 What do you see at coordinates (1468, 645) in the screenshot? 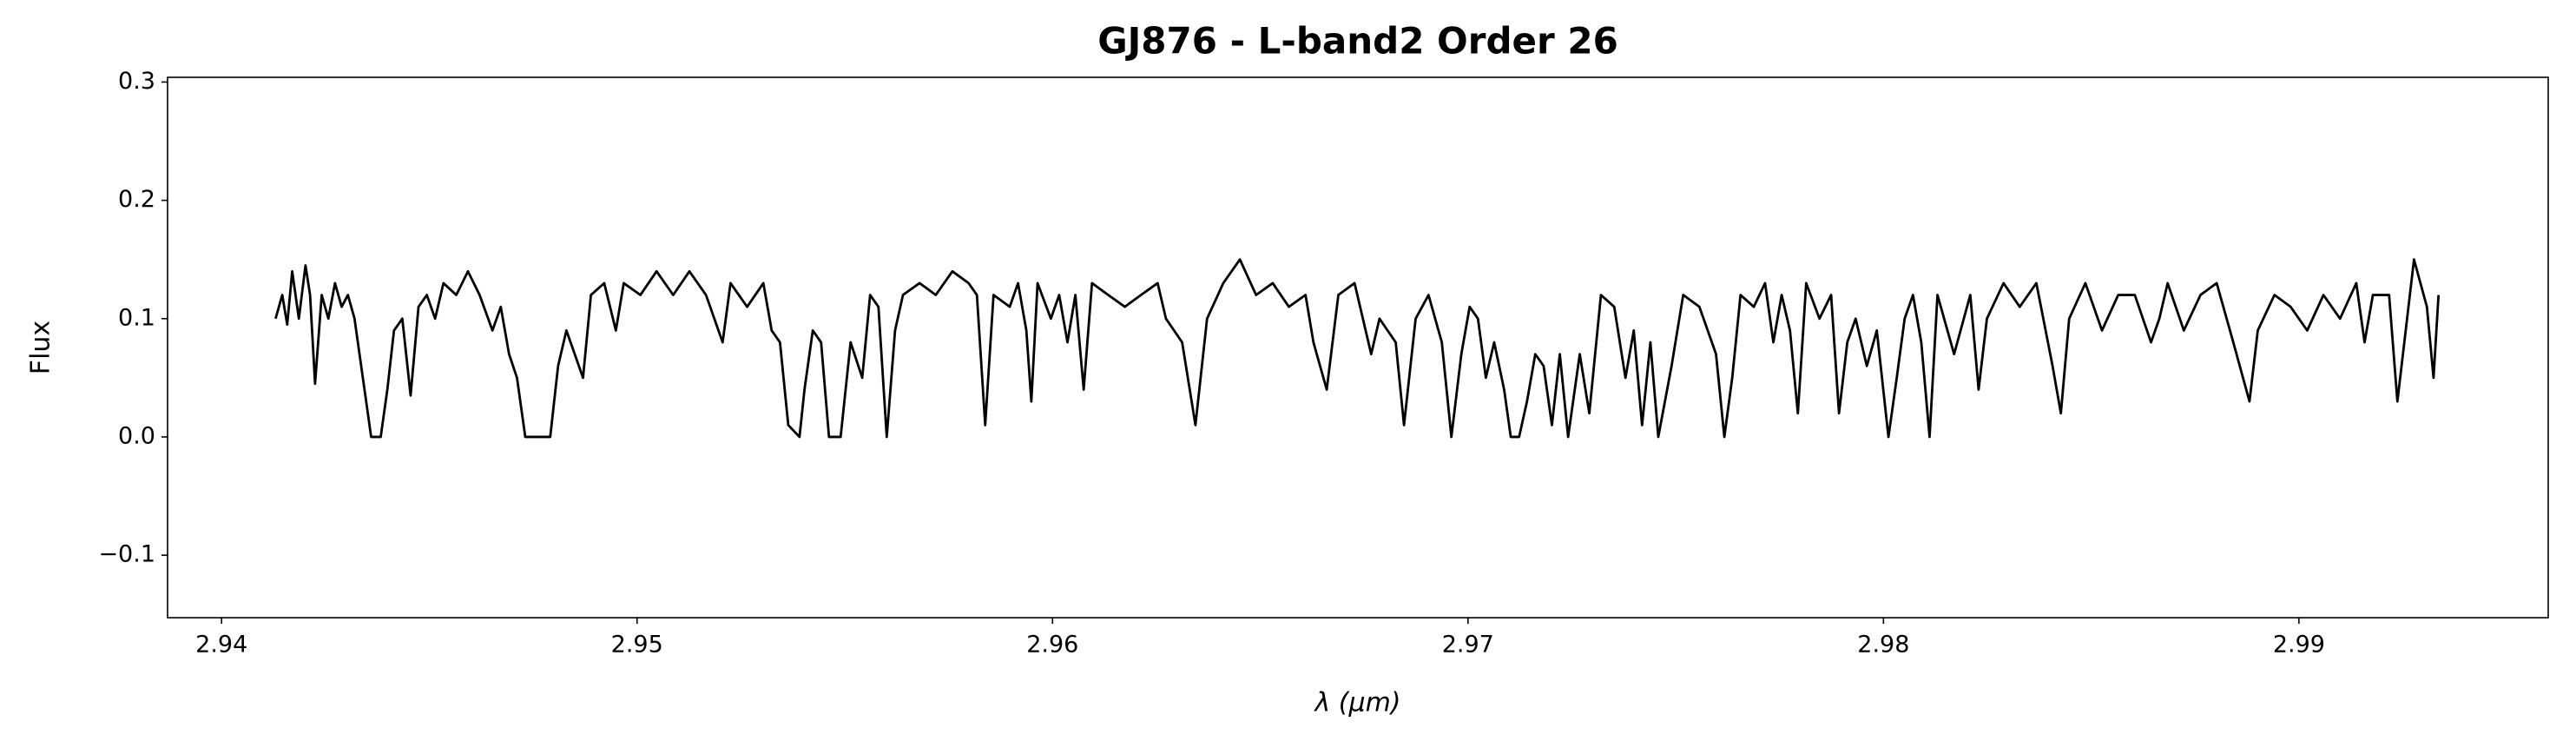
I see `x-tick-label: 2.97` at bounding box center [1468, 645].